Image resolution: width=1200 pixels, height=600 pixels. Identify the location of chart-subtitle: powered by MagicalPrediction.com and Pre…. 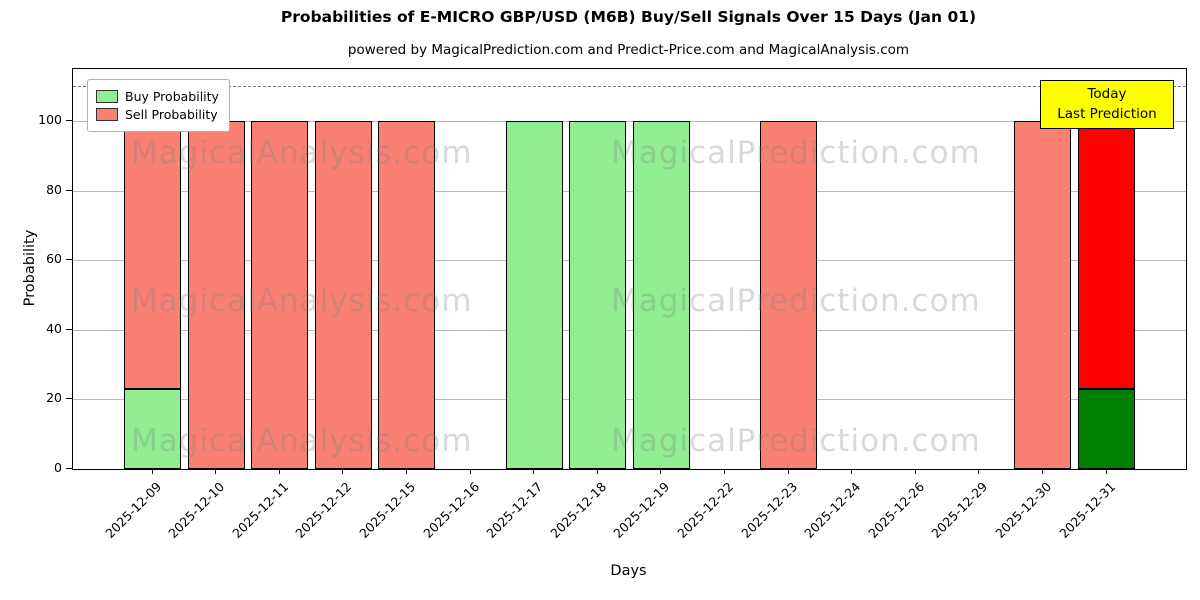
(628, 50).